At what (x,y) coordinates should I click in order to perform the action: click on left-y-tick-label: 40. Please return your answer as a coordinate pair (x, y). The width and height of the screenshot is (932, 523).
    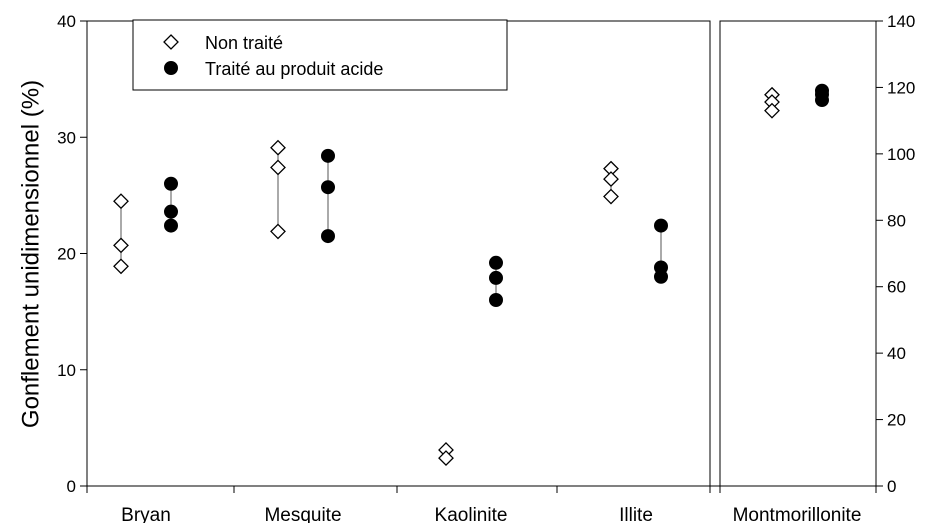
    Looking at the image, I should click on (66, 21).